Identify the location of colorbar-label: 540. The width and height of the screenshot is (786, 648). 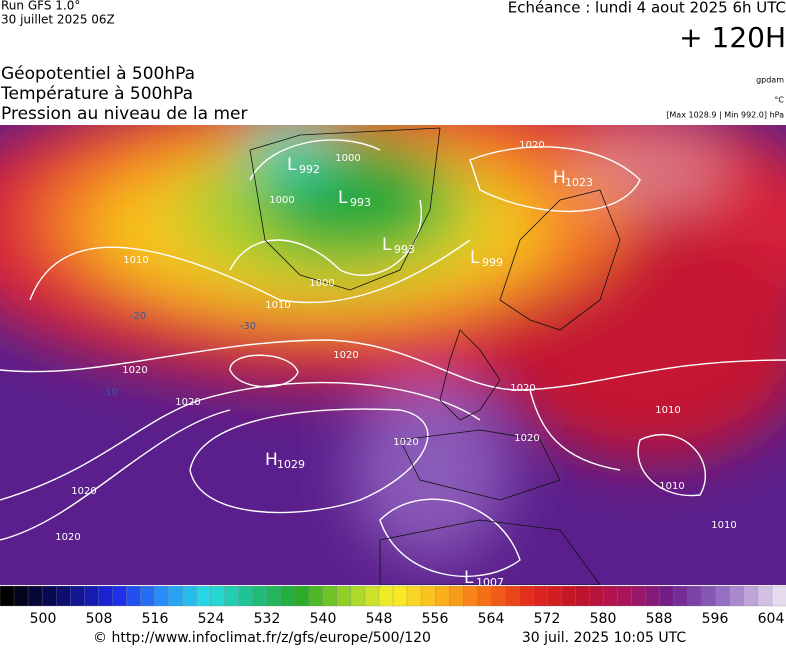
(323, 619).